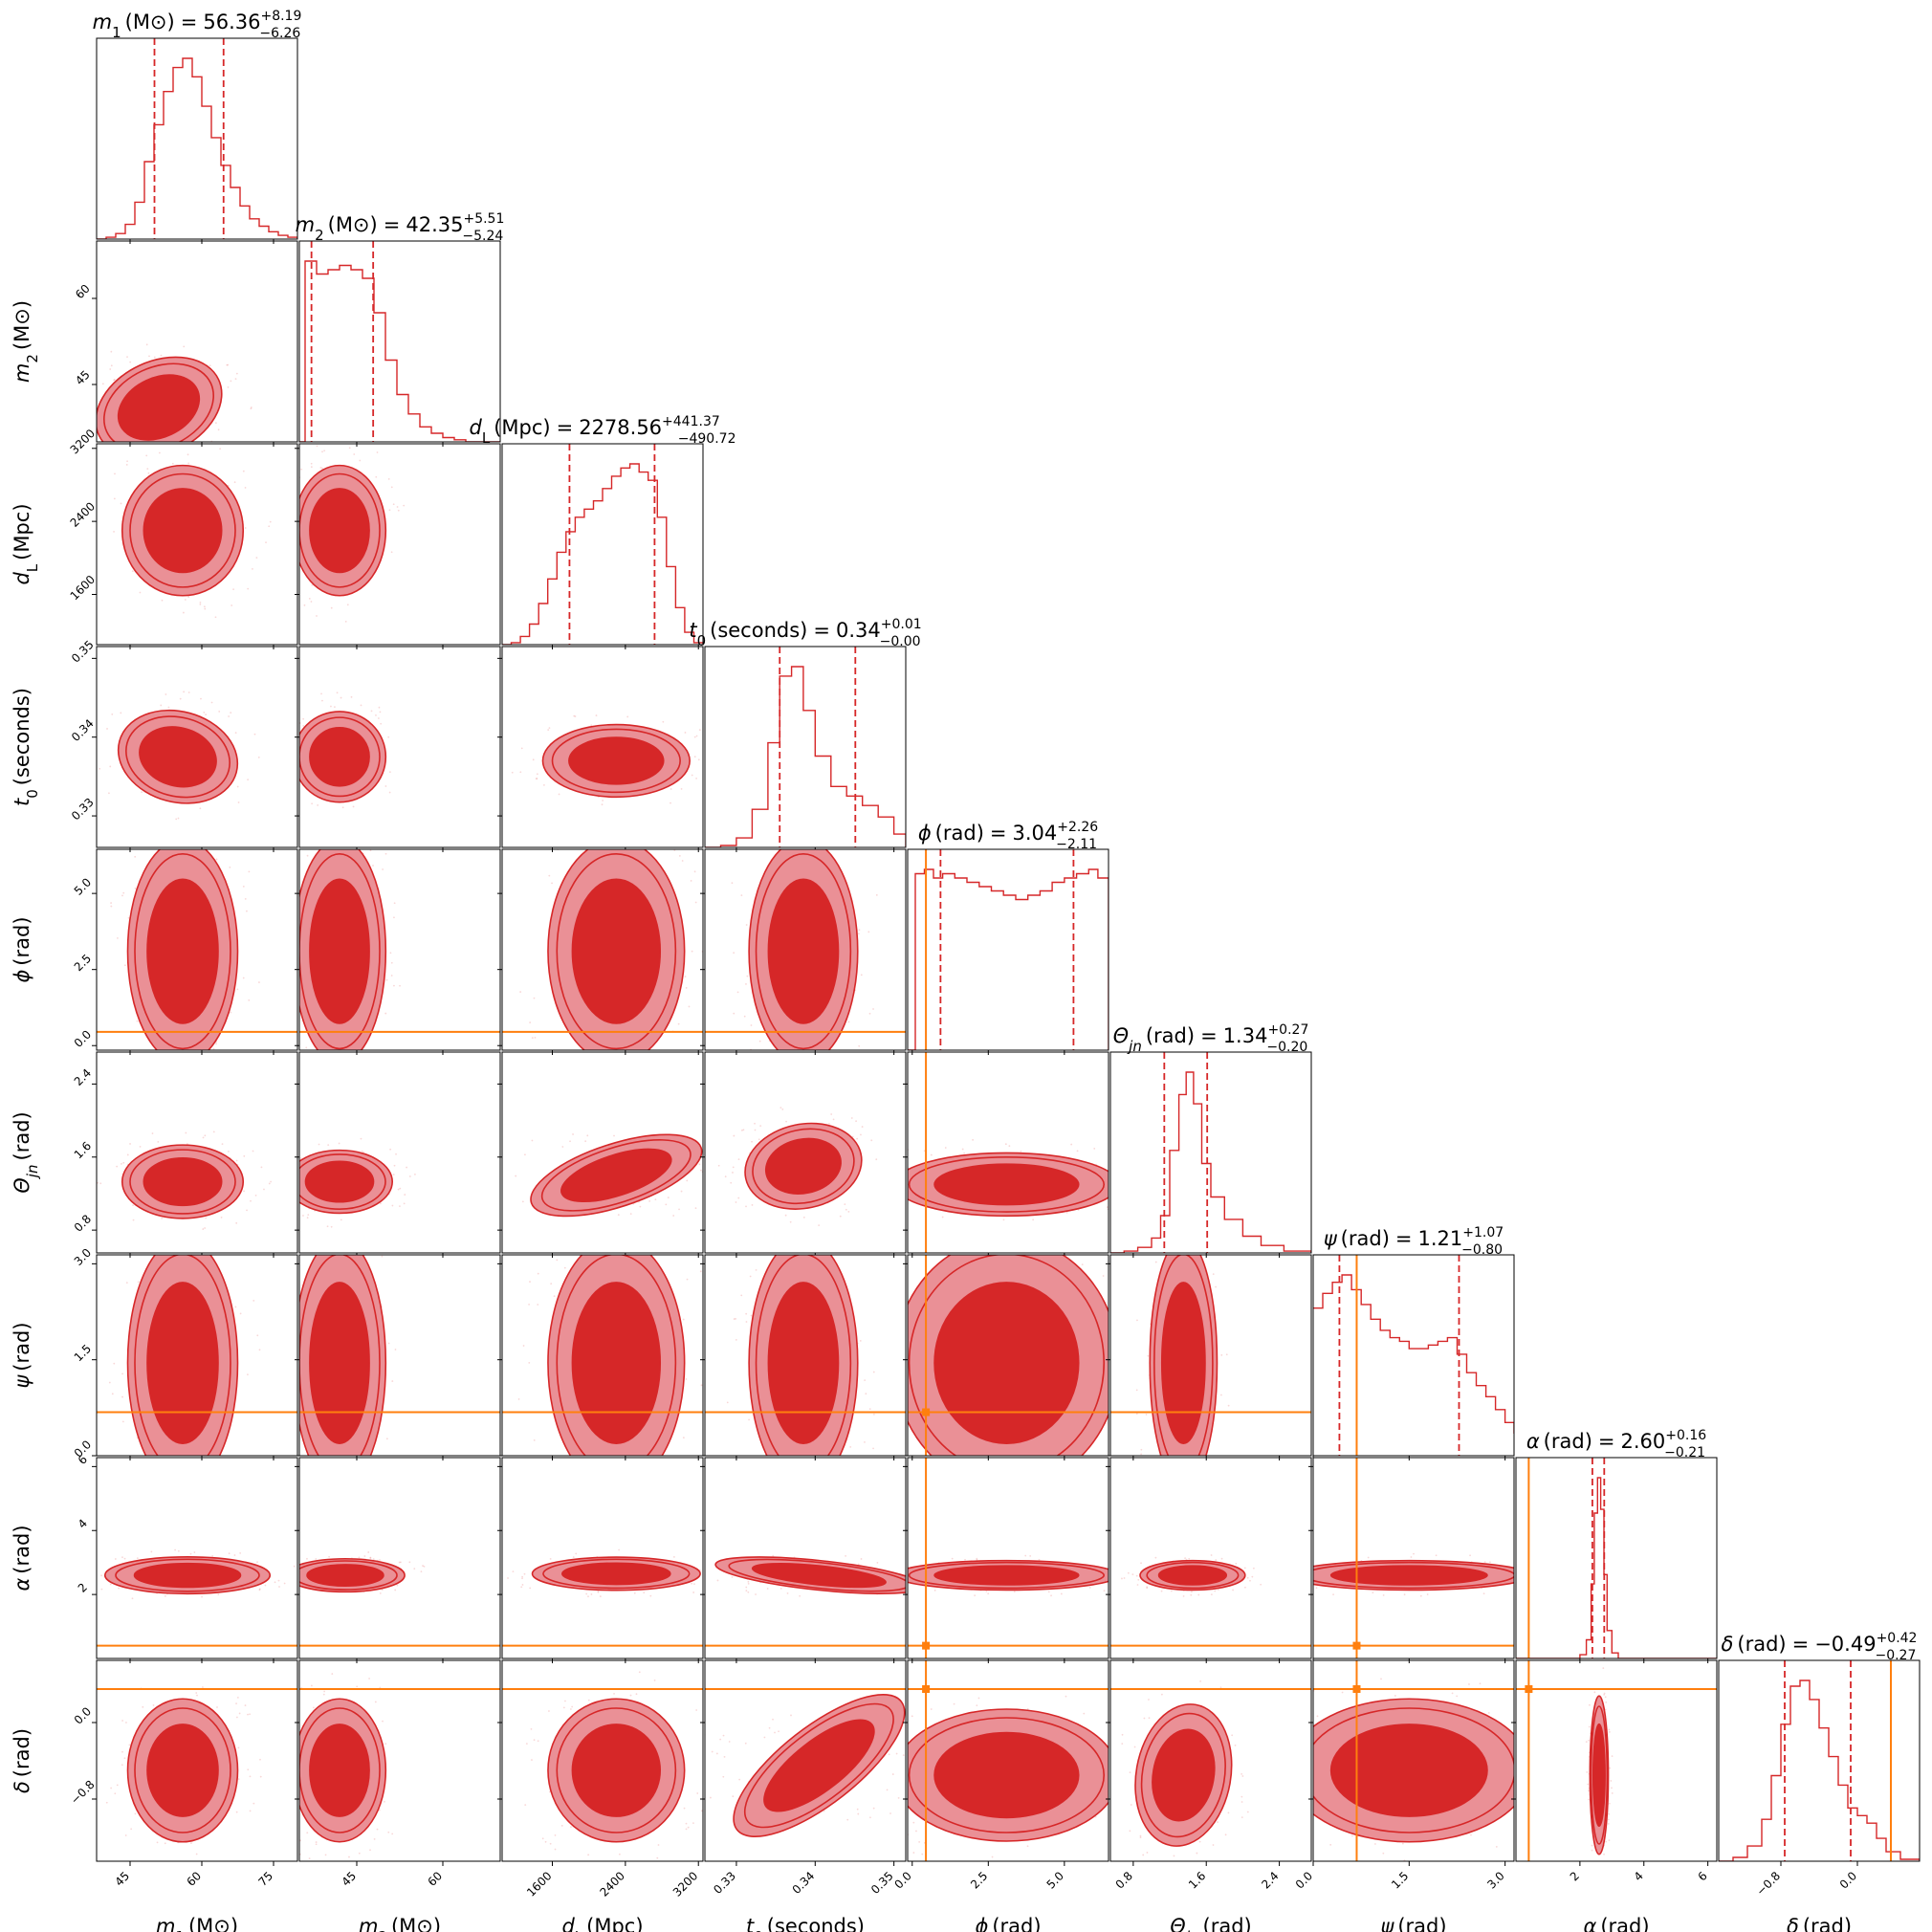  Describe the element at coordinates (926, 1412) in the screenshot. I see `truth-marker-psi-vs-phi` at that location.